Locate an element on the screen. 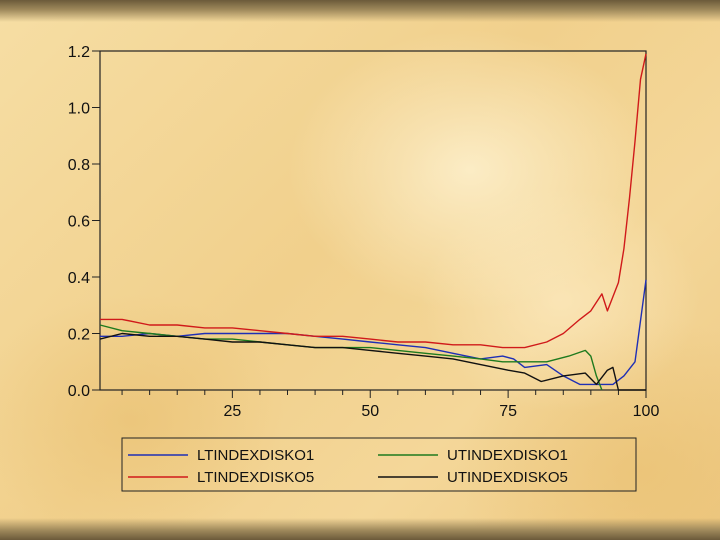 The width and height of the screenshot is (720, 540). x-tick-label: 25 is located at coordinates (232, 411).